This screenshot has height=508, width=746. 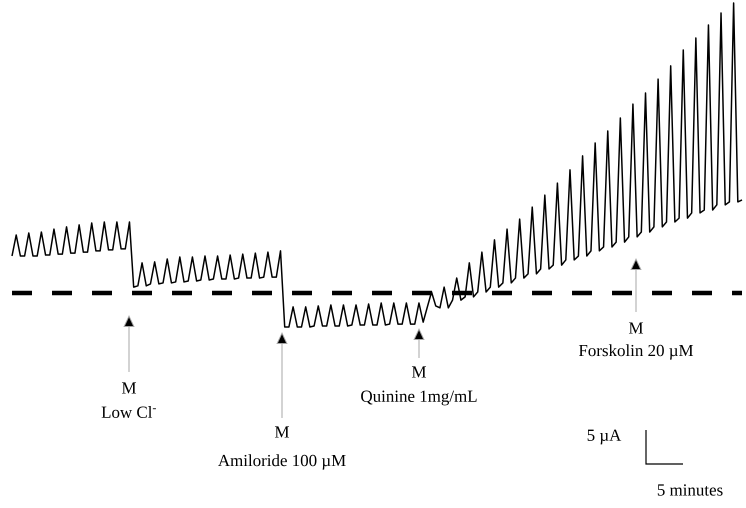 What do you see at coordinates (690, 490) in the screenshot?
I see `text: 5 minutes` at bounding box center [690, 490].